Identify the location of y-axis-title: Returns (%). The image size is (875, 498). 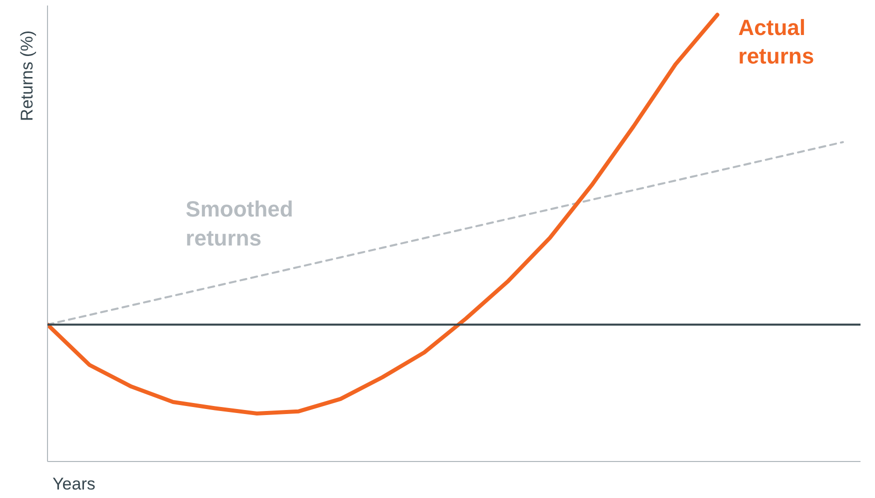
(27, 76).